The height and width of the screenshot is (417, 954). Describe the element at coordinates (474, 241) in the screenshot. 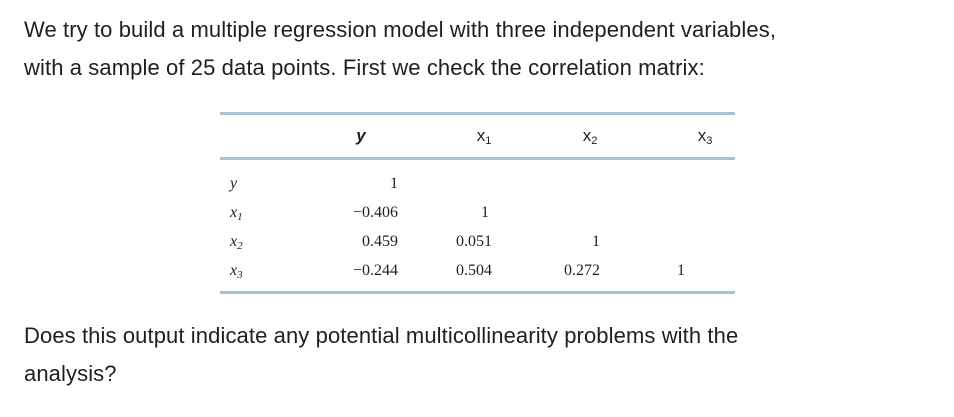

I see `table-cell: 0.051` at that location.